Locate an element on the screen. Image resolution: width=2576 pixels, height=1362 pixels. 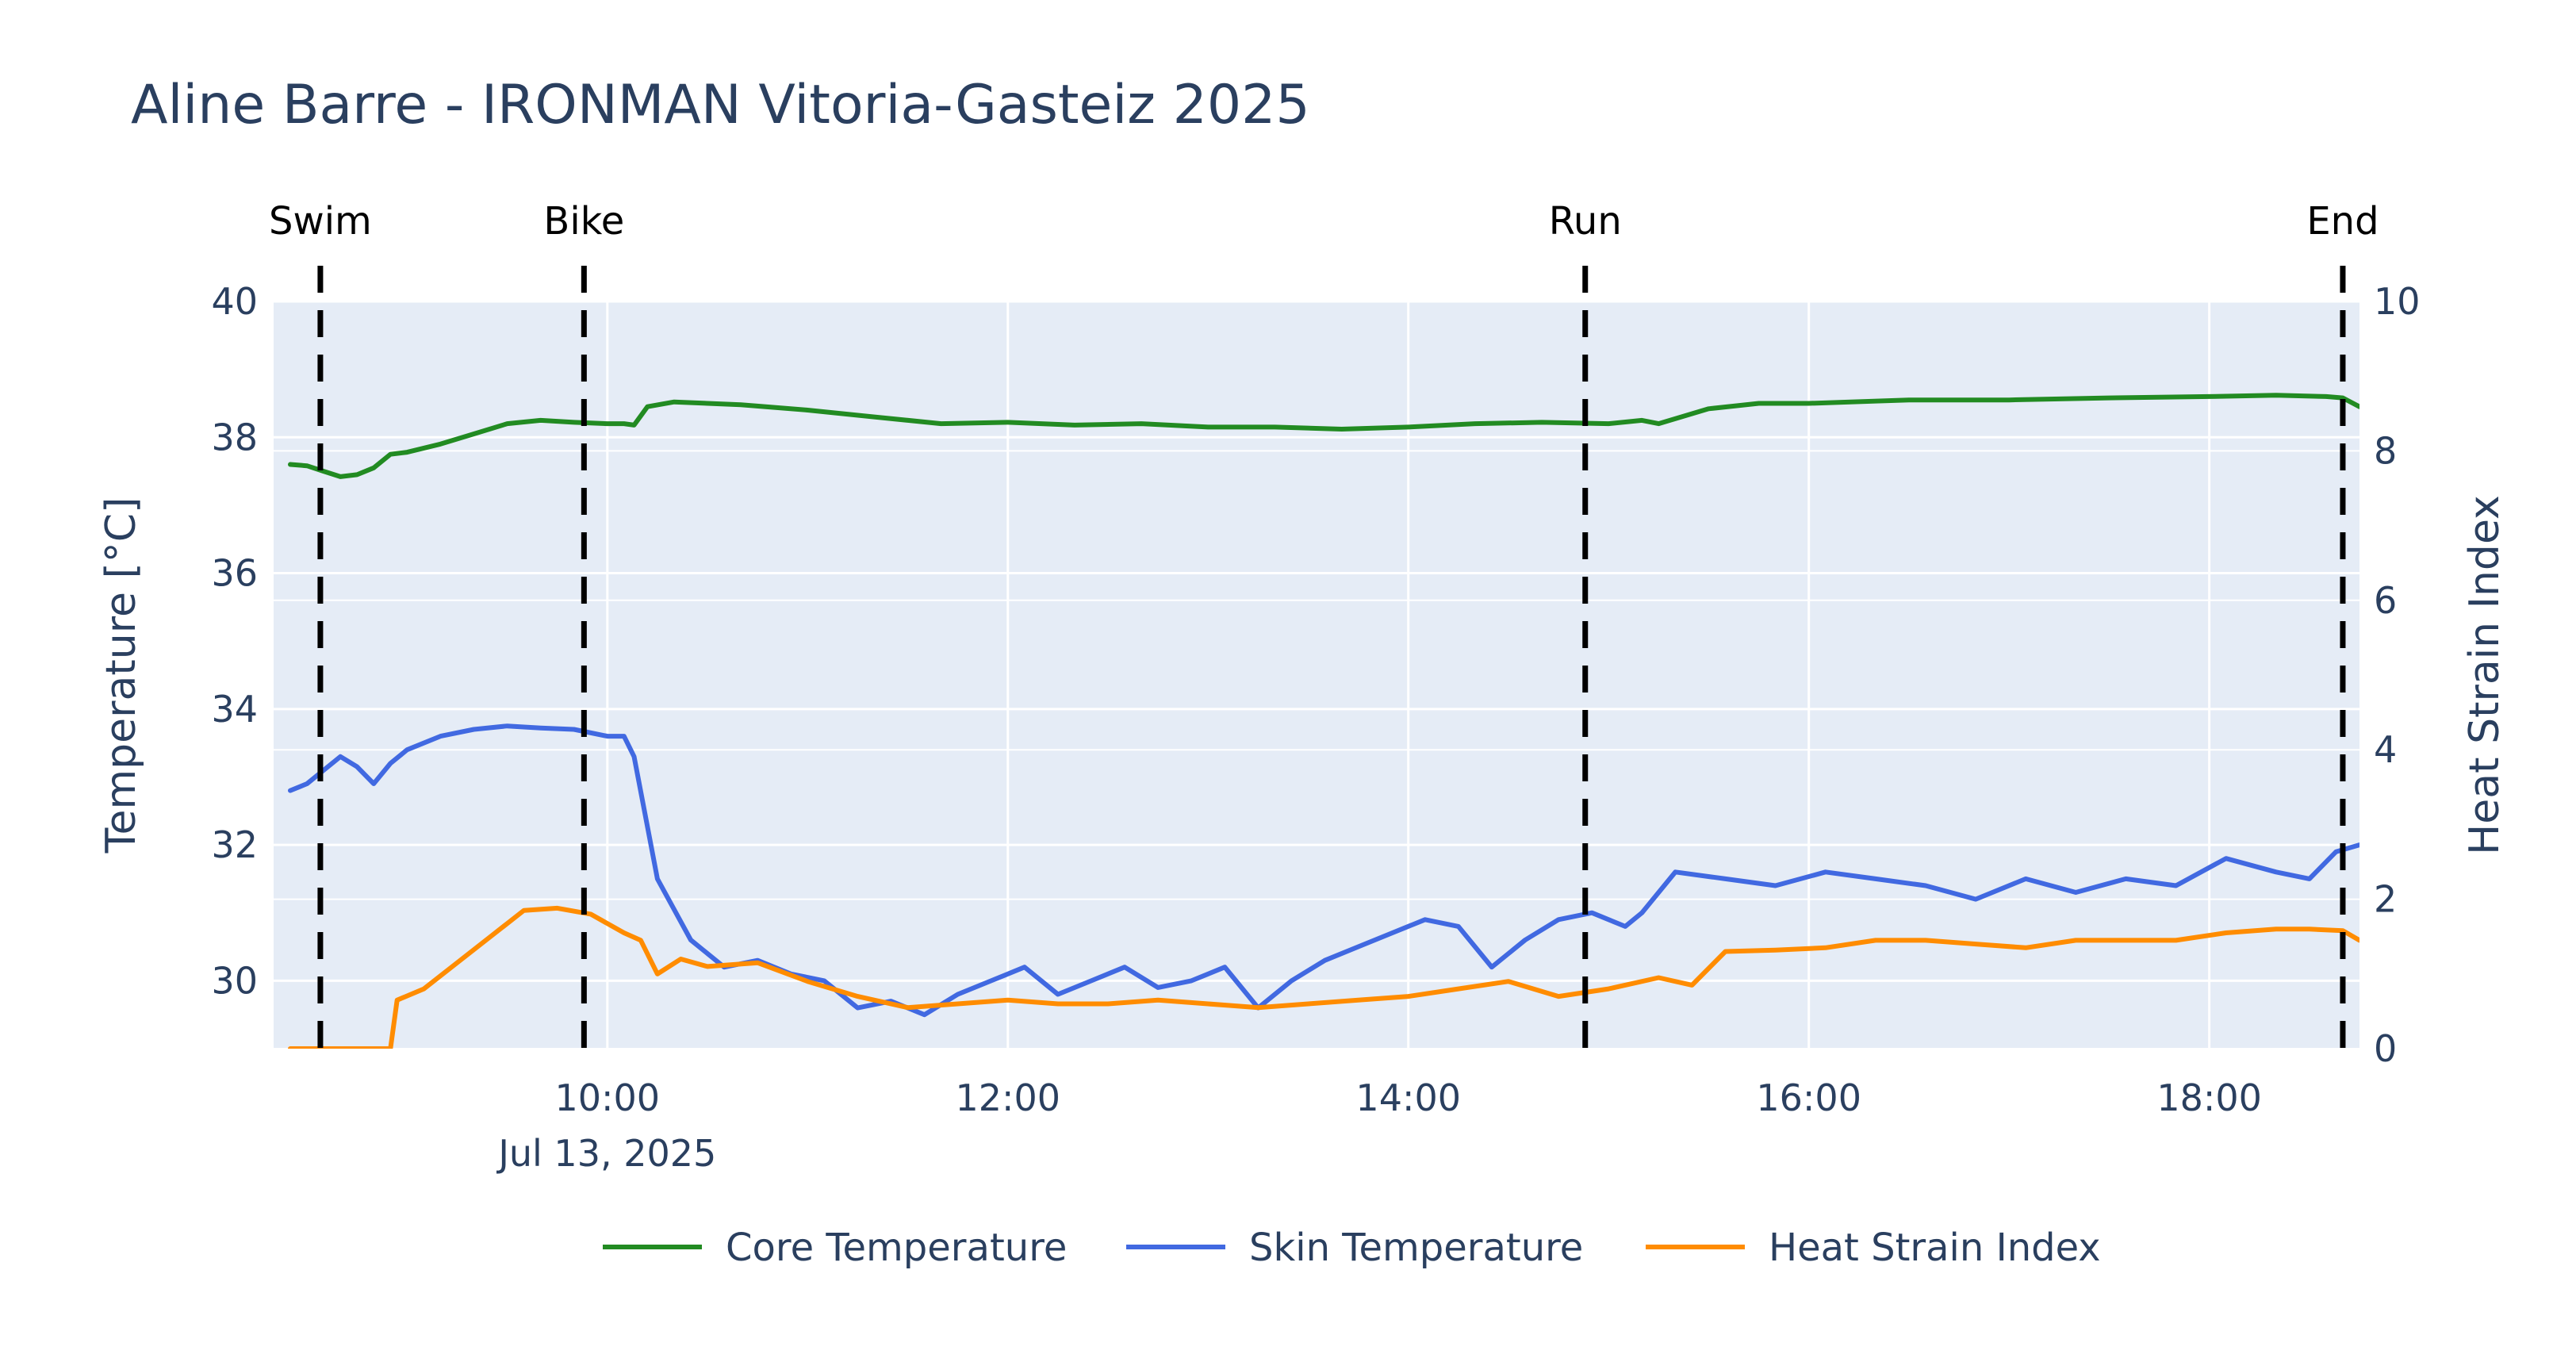
y-tick-label: 38 is located at coordinates (234, 437).